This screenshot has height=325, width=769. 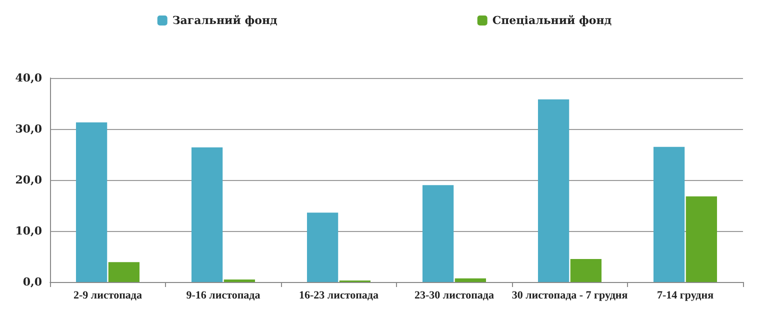 I want to click on x-tick-label: 7-14 грудня, so click(x=685, y=296).